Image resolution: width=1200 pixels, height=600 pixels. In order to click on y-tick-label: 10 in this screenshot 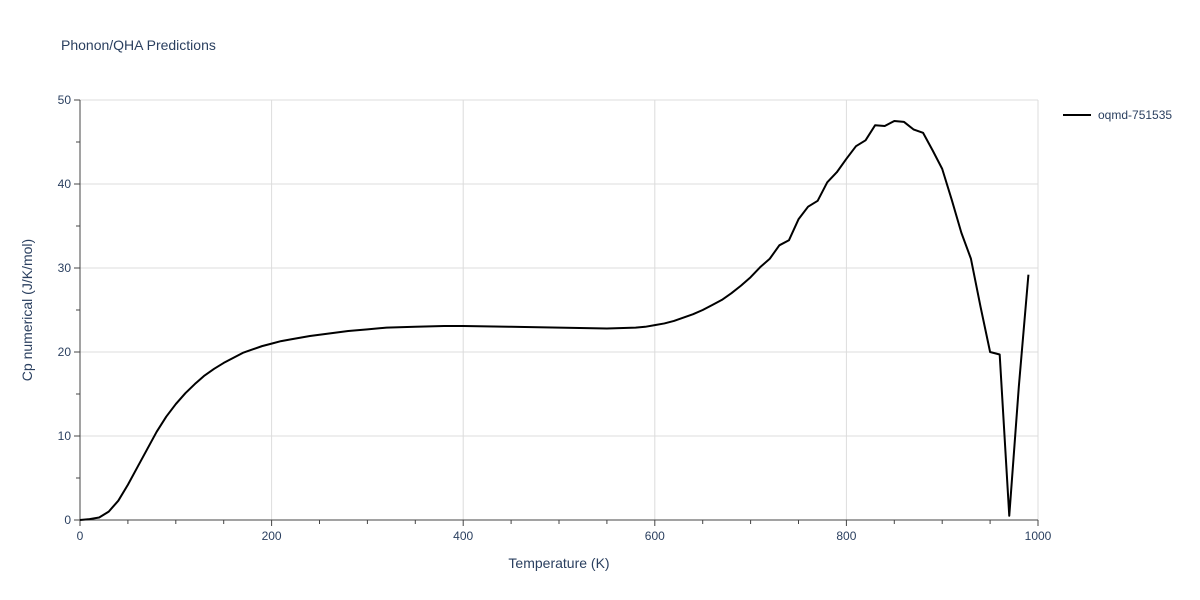, I will do `click(65, 436)`.